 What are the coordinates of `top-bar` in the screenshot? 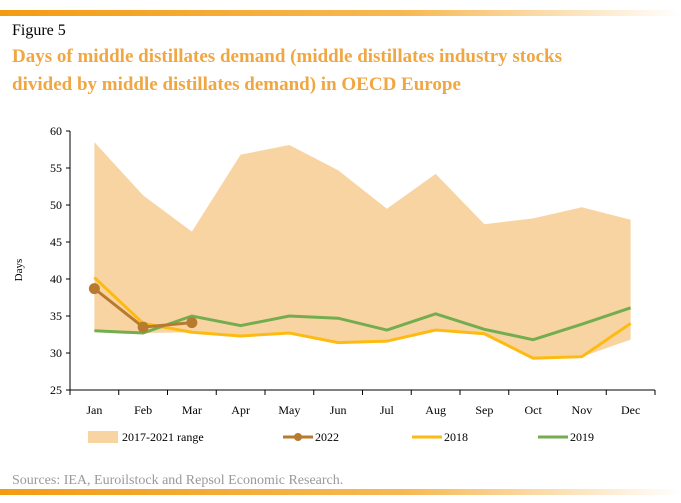 It's located at (340, 13).